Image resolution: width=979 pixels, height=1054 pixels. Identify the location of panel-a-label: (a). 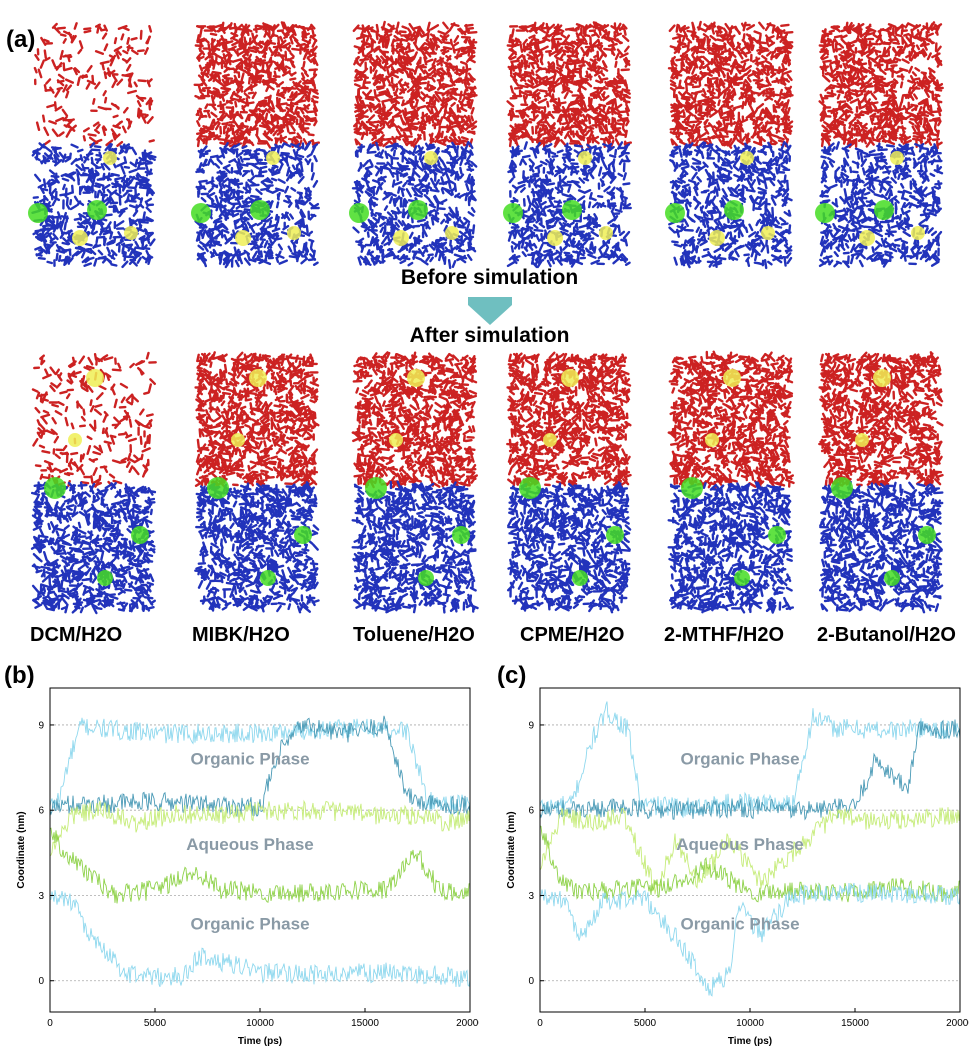
(21, 39).